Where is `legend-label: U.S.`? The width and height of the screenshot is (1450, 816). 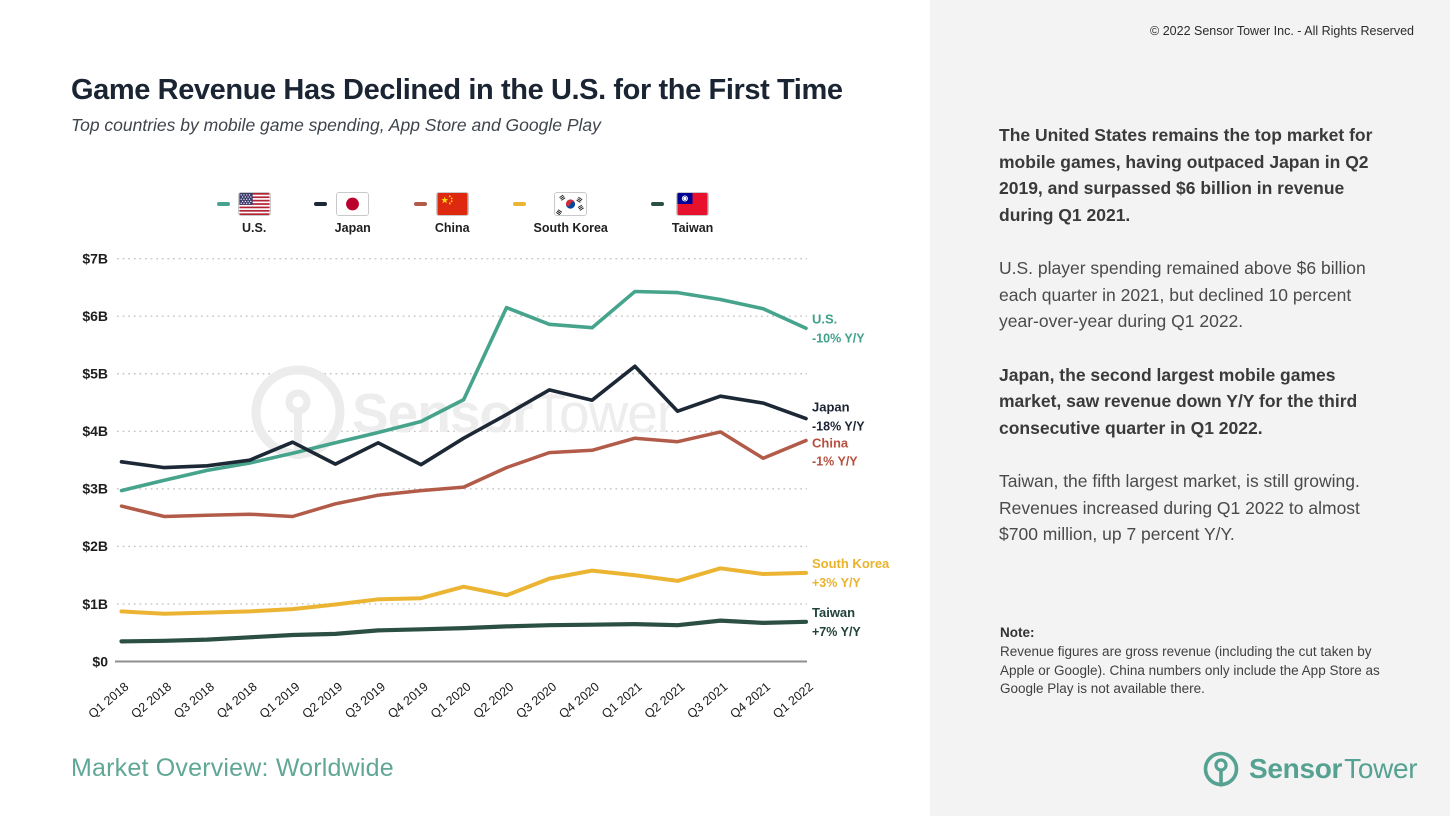
legend-label: U.S. is located at coordinates (254, 228).